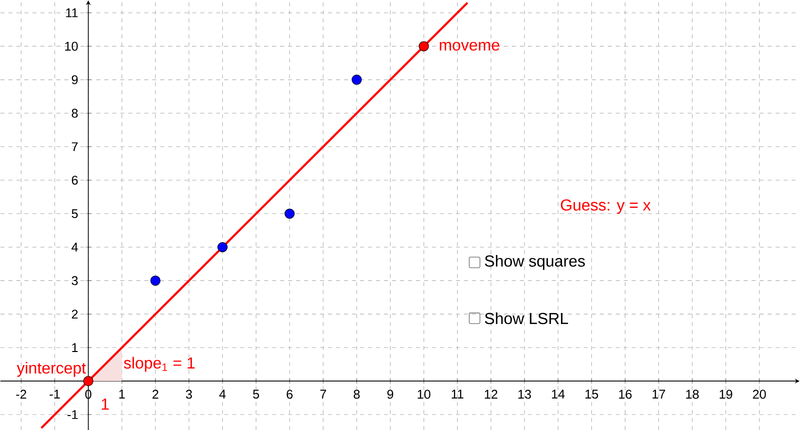 This screenshot has height=430, width=800. Describe the element at coordinates (75, 146) in the screenshot. I see `y-tick-label: 7` at that location.